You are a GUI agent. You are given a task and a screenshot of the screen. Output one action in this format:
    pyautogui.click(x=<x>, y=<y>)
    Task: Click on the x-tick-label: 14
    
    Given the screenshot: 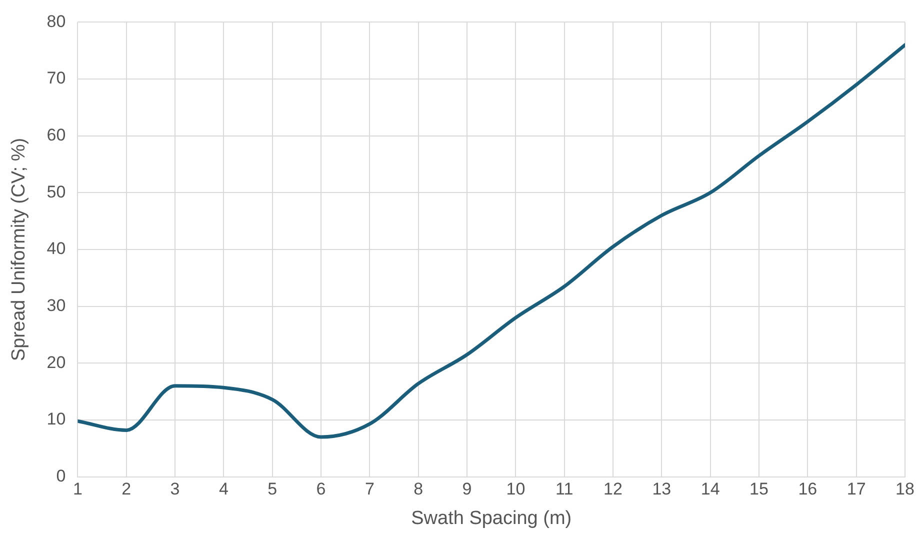 What is the action you would take?
    pyautogui.click(x=710, y=489)
    